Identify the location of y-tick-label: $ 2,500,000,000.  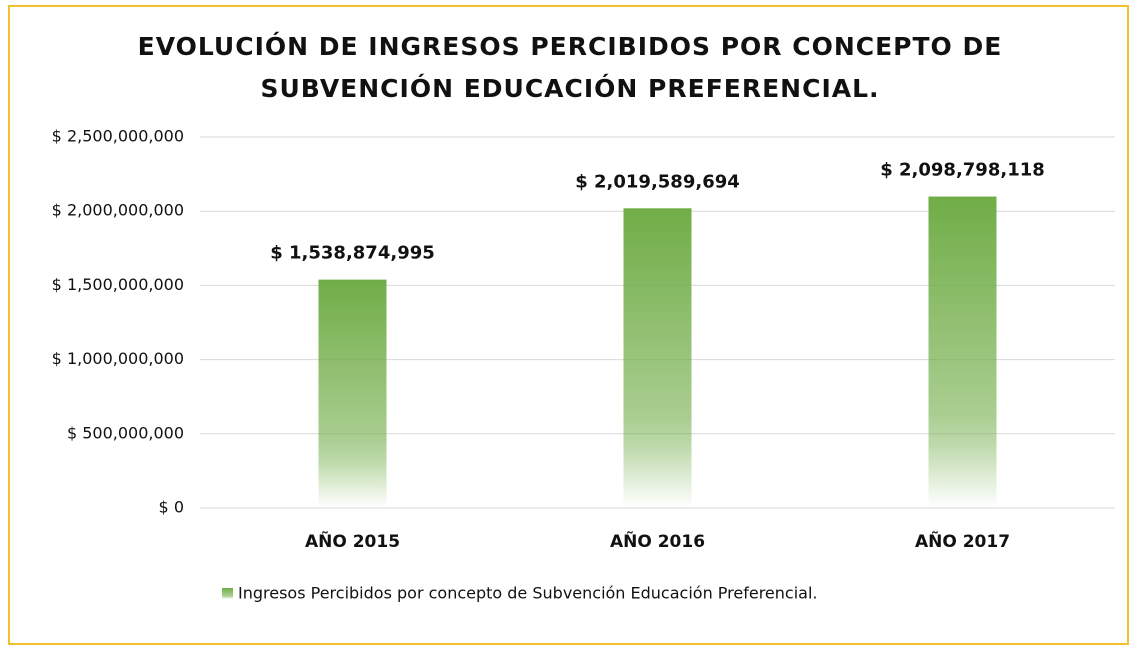
(118, 136).